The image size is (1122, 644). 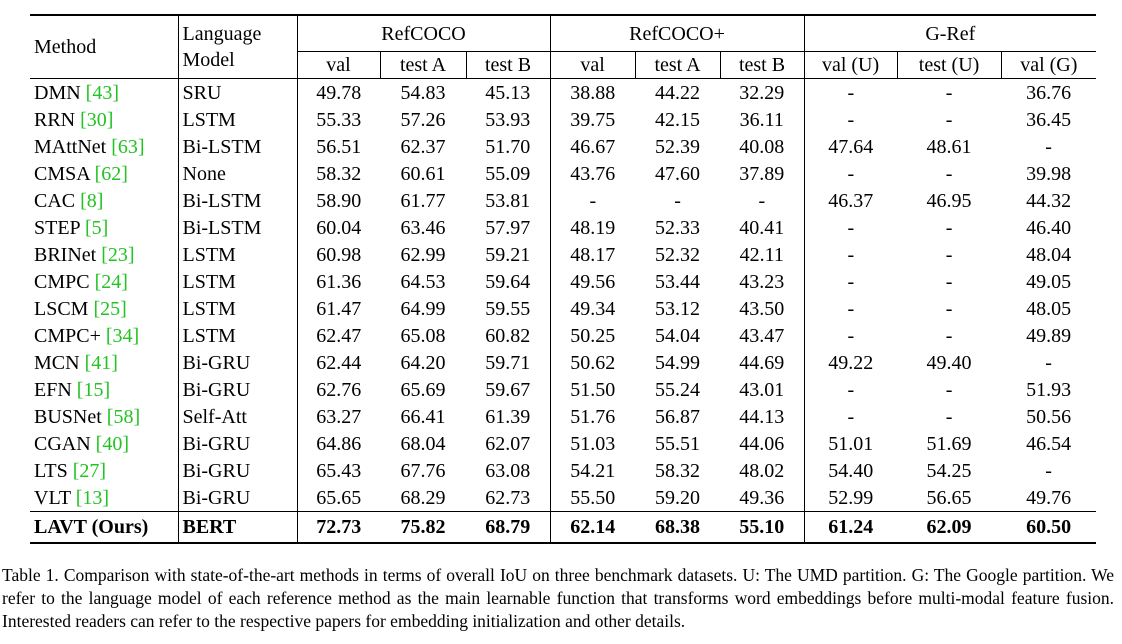 What do you see at coordinates (1049, 227) in the screenshot?
I see `score-cell: 46.40` at bounding box center [1049, 227].